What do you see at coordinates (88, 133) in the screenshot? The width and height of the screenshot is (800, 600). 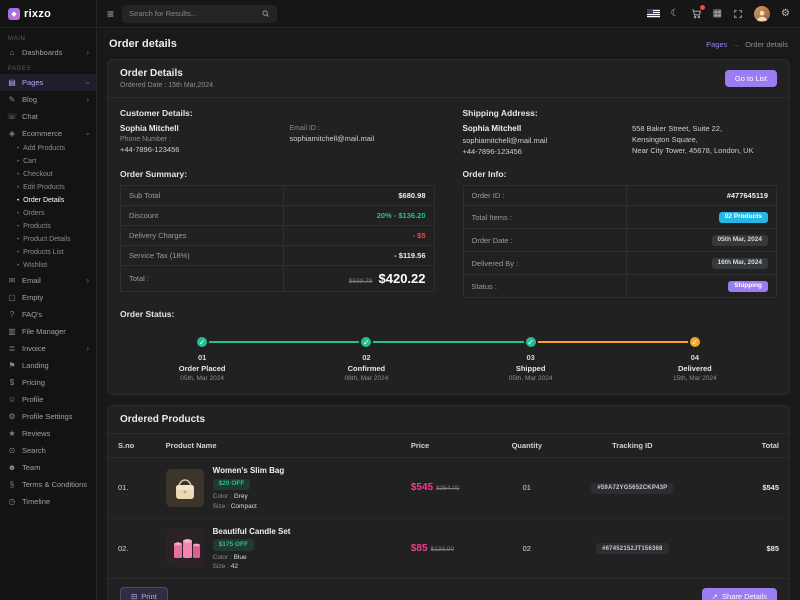 I see `chevron-down-icon: ›` at bounding box center [88, 133].